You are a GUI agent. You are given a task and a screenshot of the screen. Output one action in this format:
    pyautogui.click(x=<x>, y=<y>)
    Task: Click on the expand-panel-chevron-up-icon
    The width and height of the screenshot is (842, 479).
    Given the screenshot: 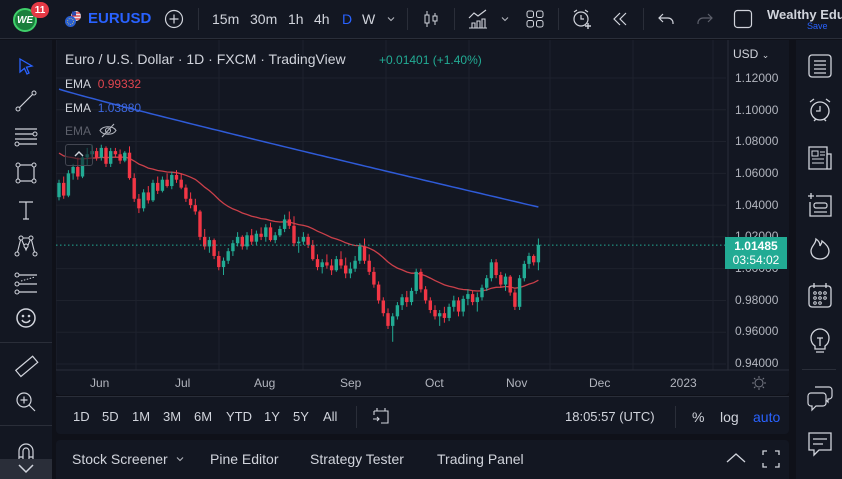 What is the action you would take?
    pyautogui.click(x=736, y=458)
    